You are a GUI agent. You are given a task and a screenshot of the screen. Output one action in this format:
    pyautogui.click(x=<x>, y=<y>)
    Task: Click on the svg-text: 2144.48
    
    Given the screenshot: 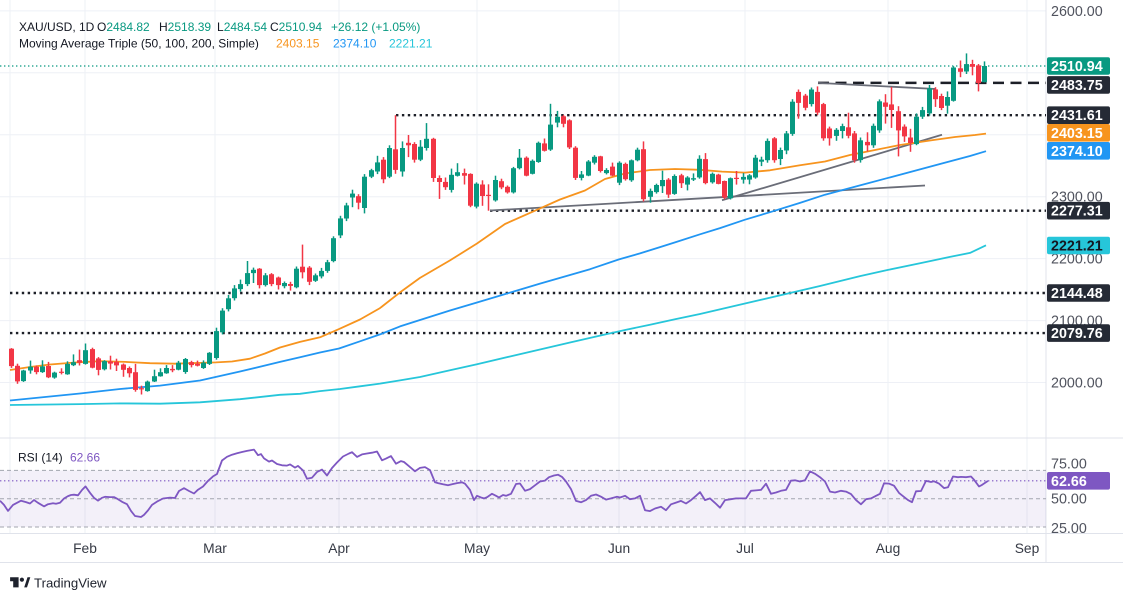 What is the action you would take?
    pyautogui.click(x=1077, y=294)
    